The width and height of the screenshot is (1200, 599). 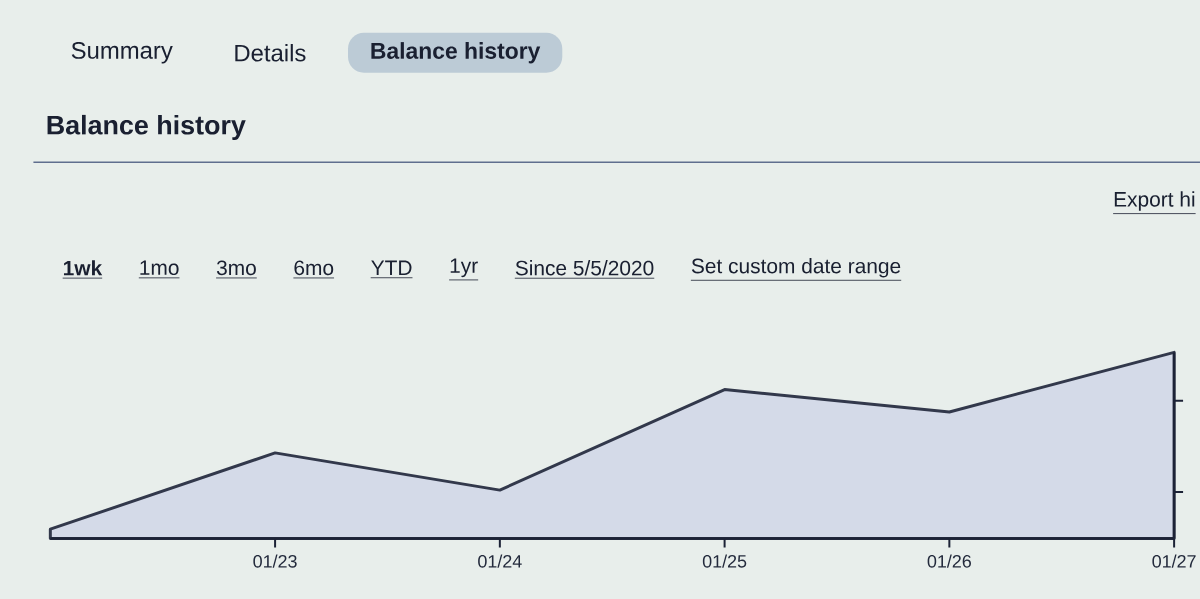 I want to click on text: Since 5/5/2020, so click(x=584, y=267).